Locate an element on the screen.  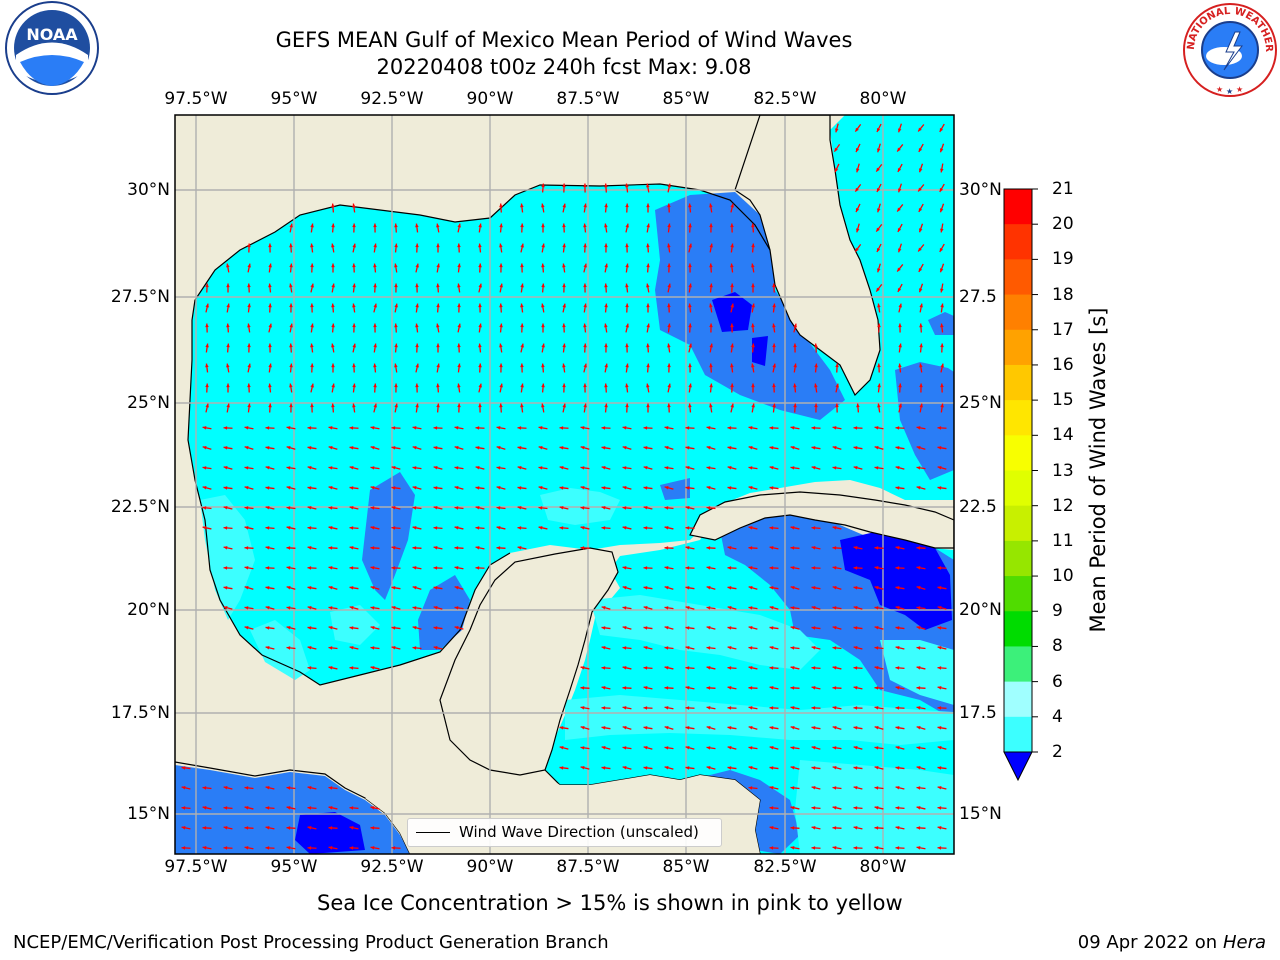
florida-land is located at coordinates (807, 256).